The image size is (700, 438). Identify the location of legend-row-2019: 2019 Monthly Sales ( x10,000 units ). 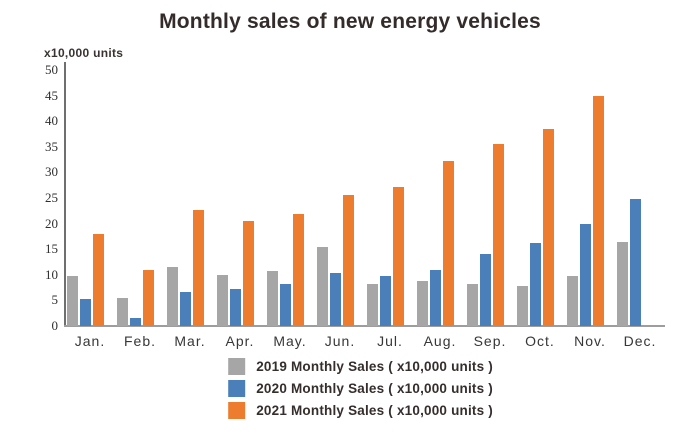
(360, 366).